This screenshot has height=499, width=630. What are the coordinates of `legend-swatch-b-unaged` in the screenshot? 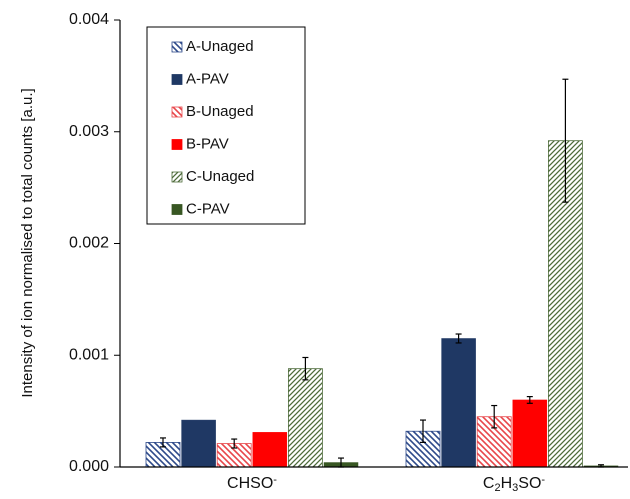 It's located at (177, 112).